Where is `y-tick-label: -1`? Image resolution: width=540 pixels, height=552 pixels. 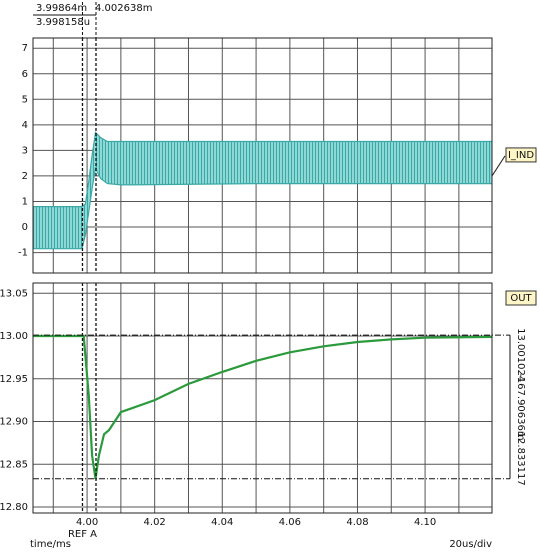
y-tick-label: -1 is located at coordinates (23, 253).